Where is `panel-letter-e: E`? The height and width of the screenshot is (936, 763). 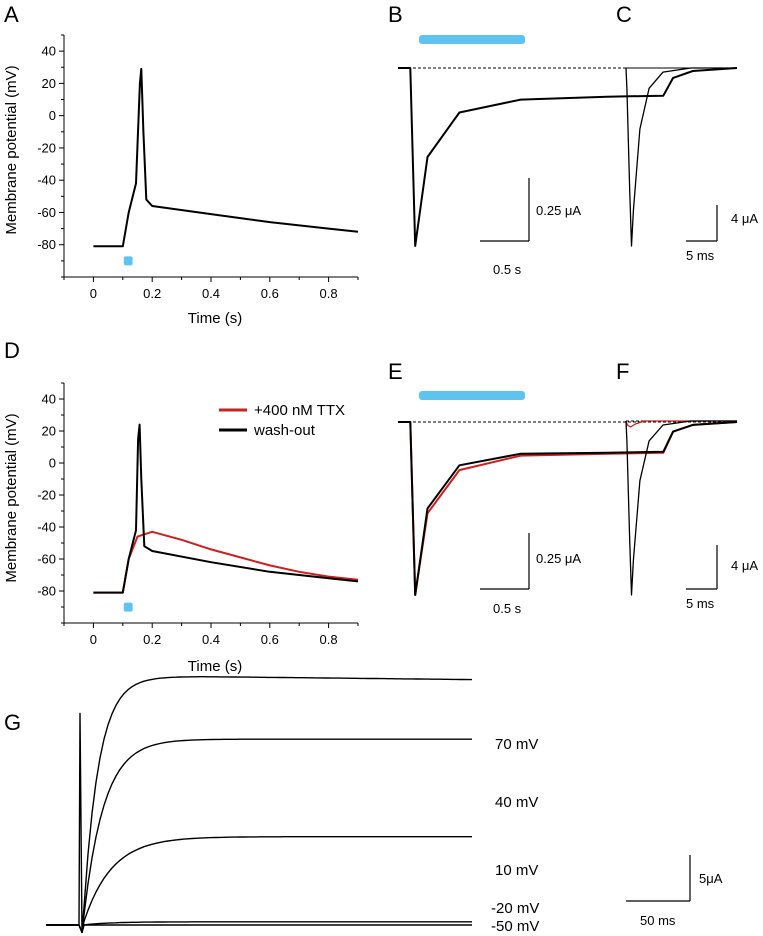
panel-letter-e: E is located at coordinates (395, 371).